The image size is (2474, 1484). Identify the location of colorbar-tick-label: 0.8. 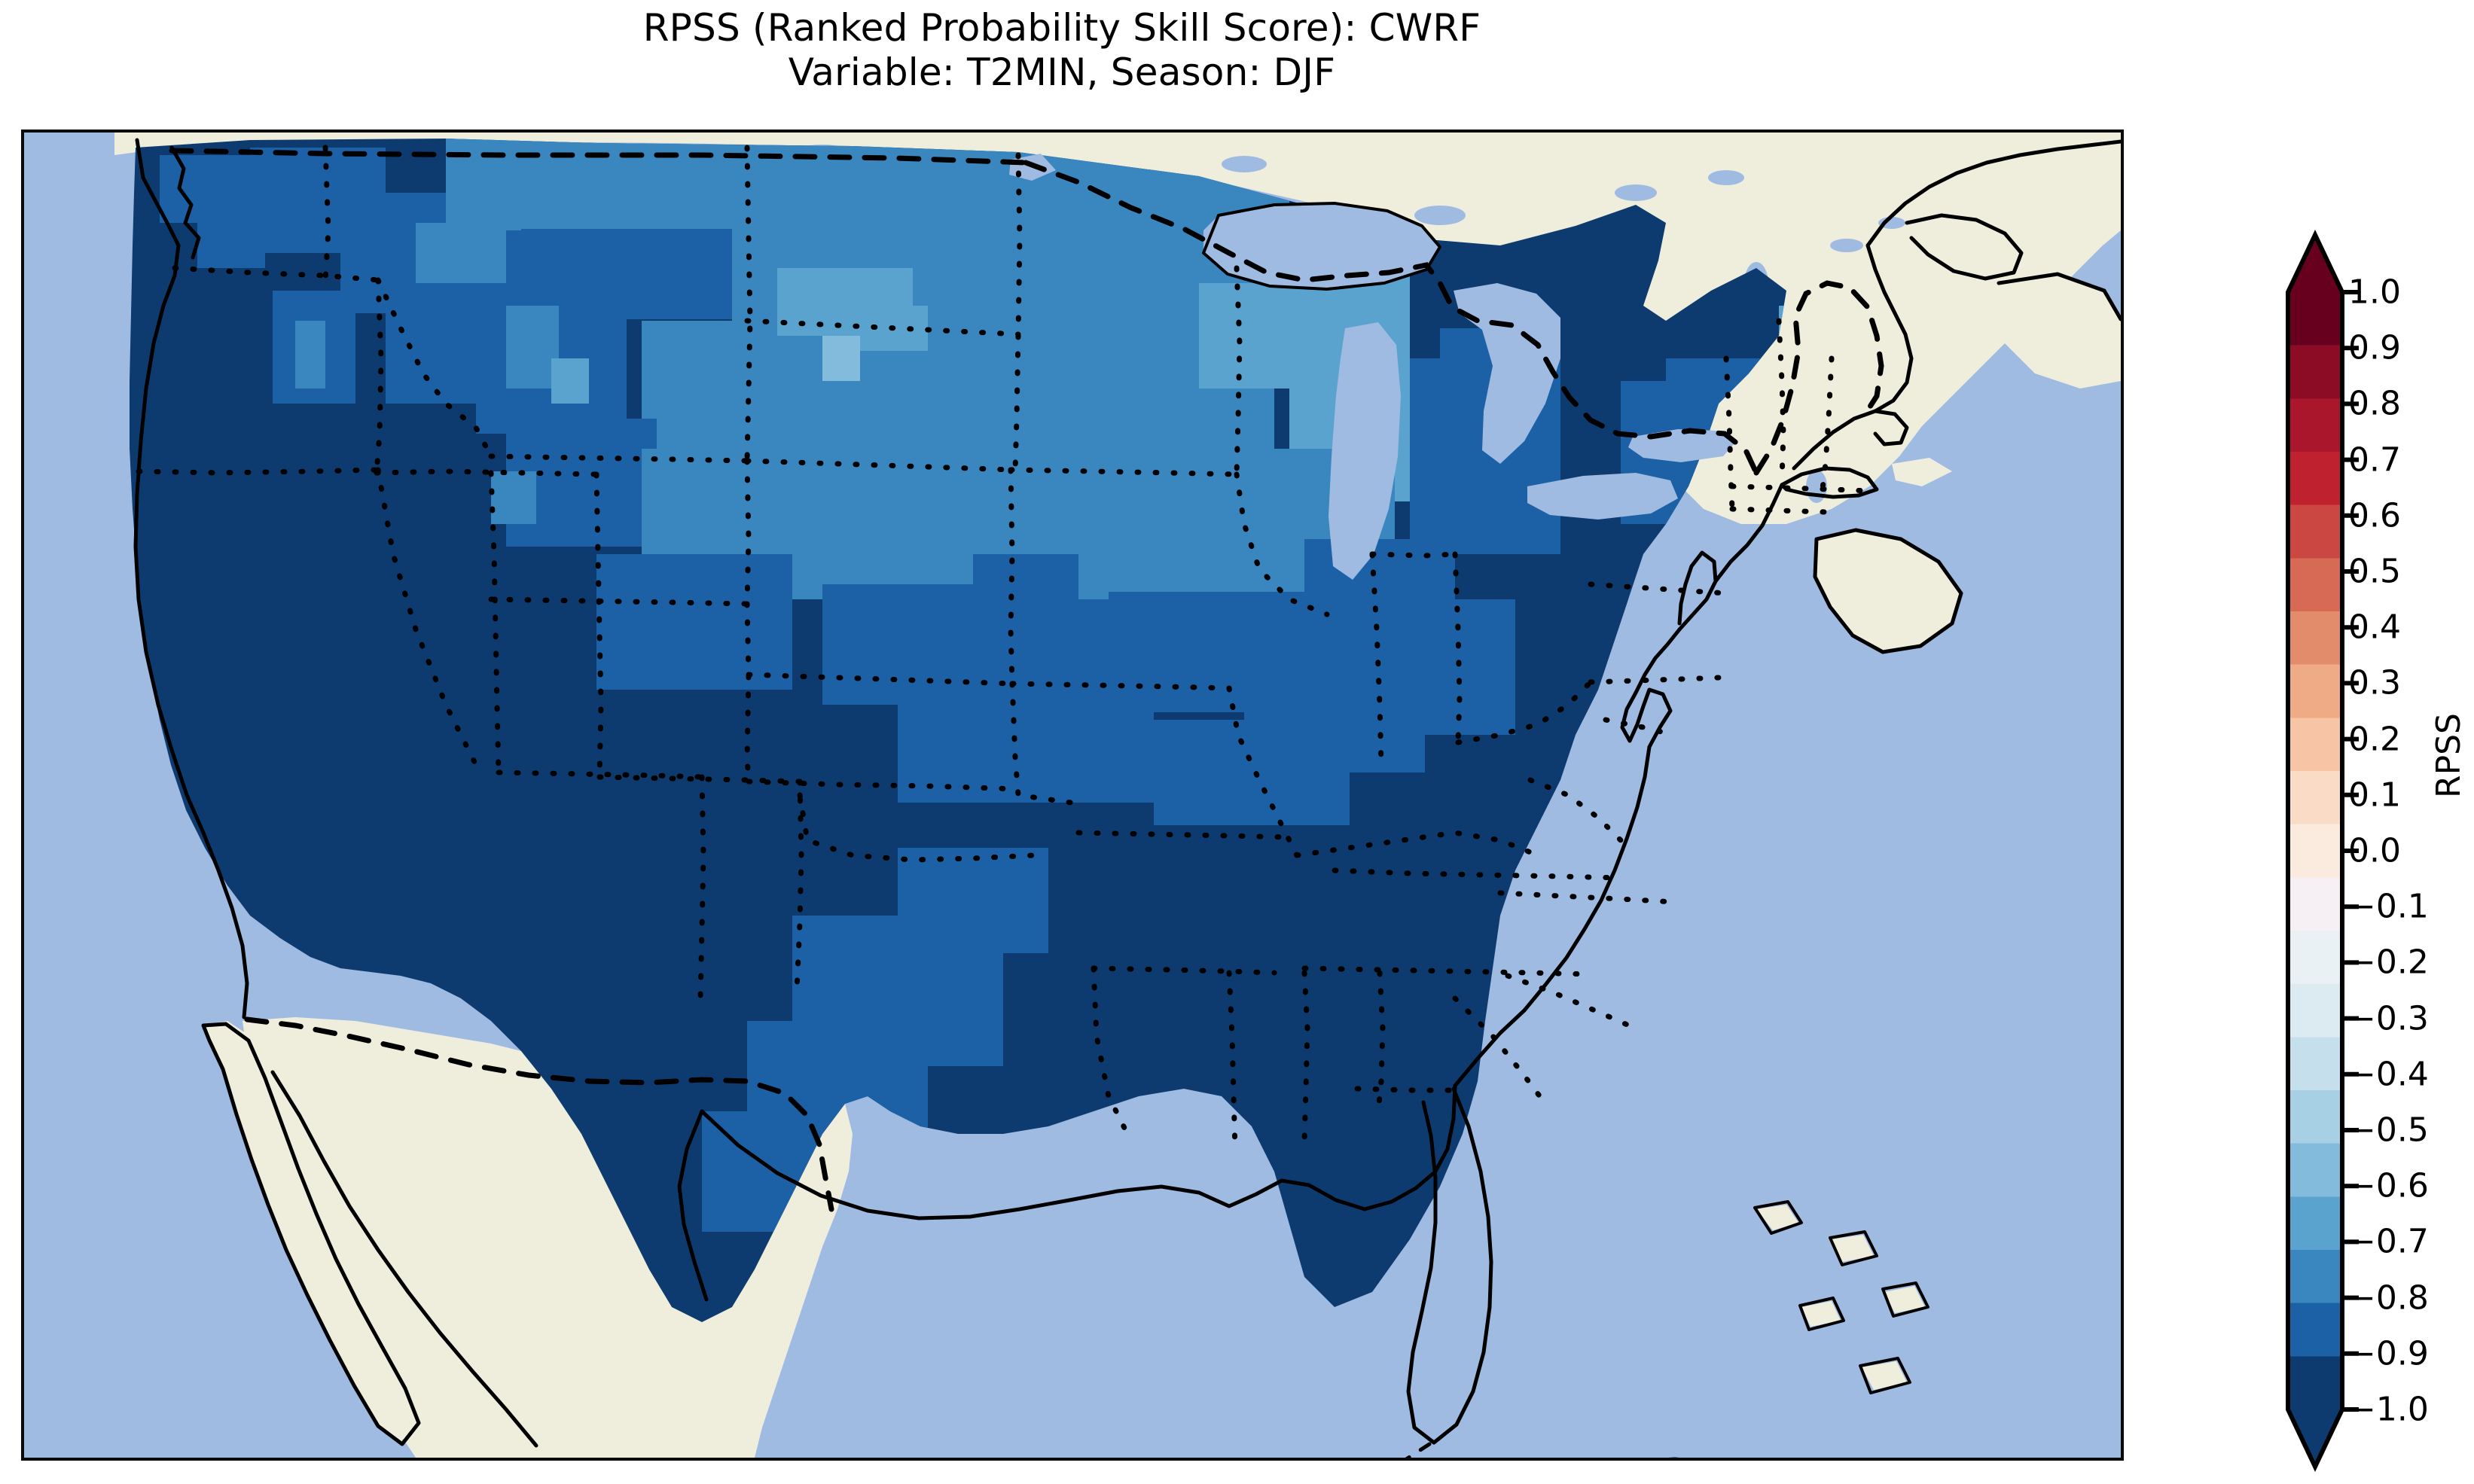
(2374, 403).